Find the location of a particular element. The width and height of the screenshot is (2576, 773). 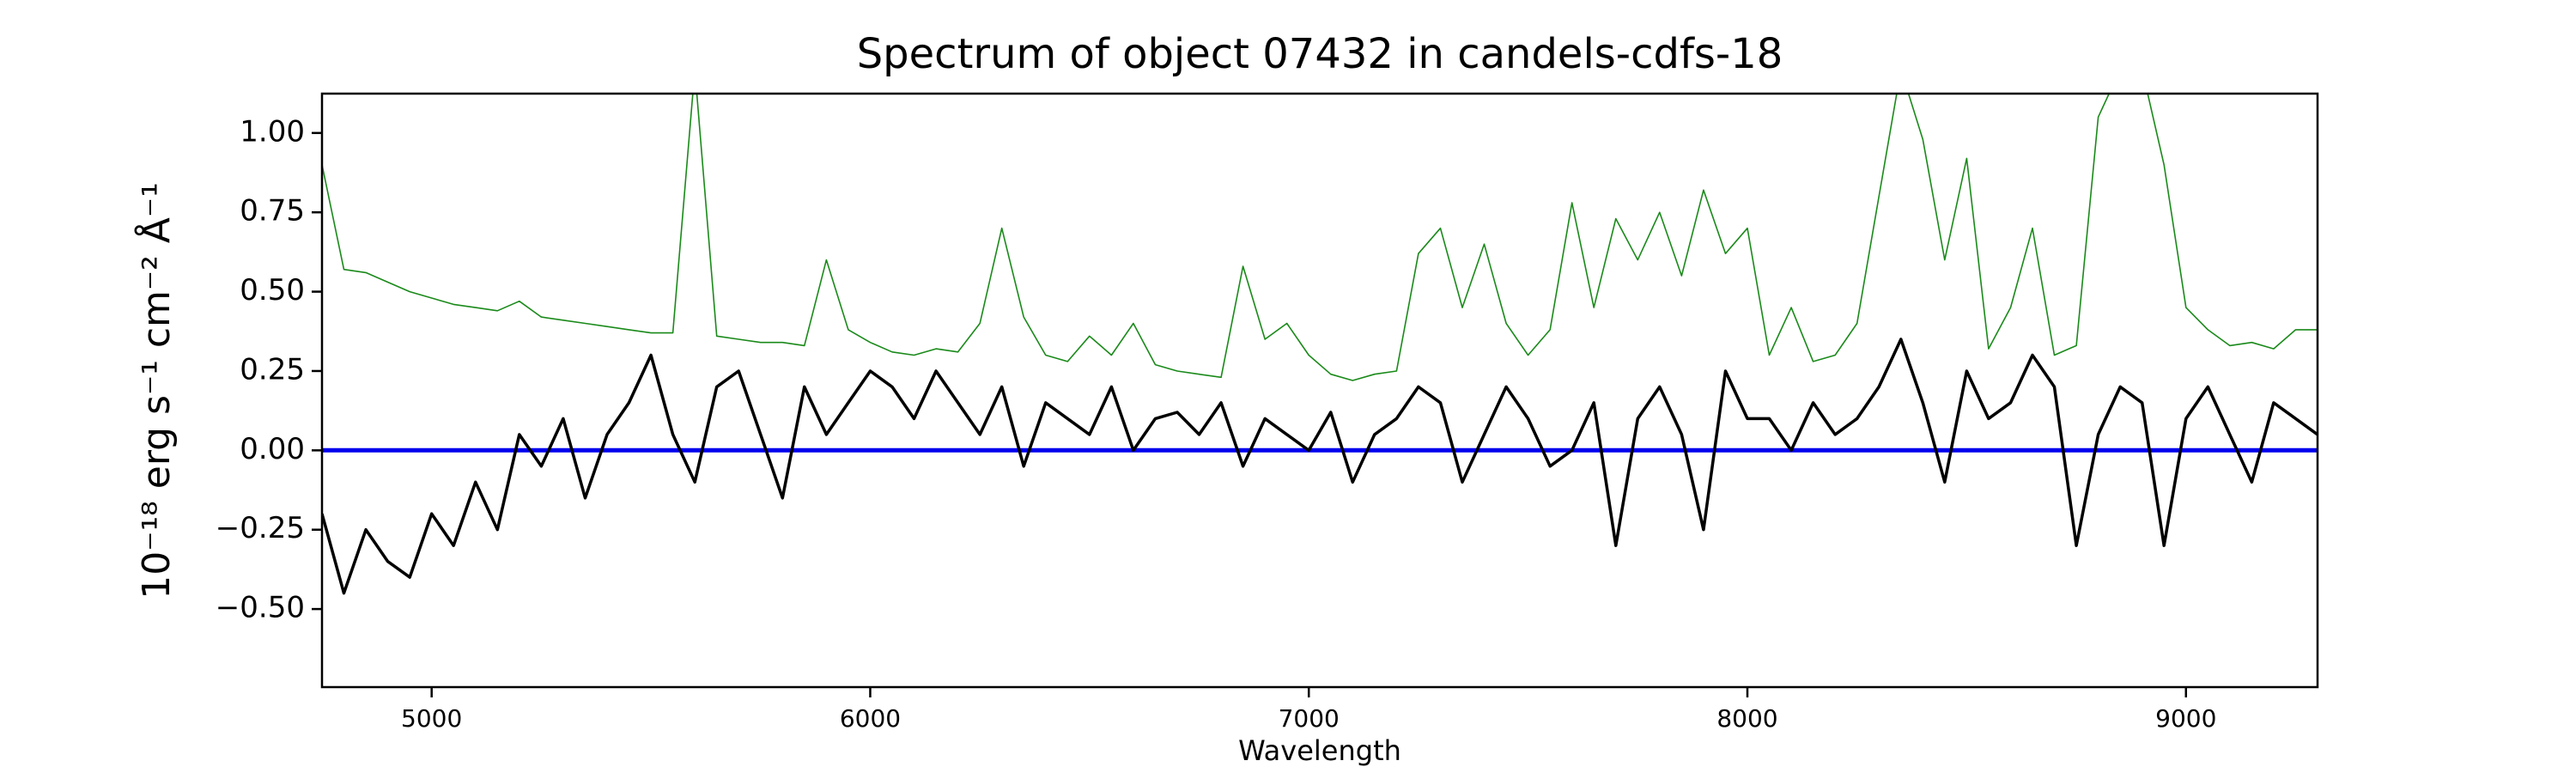

x-tick-label: 8000 is located at coordinates (1747, 718).